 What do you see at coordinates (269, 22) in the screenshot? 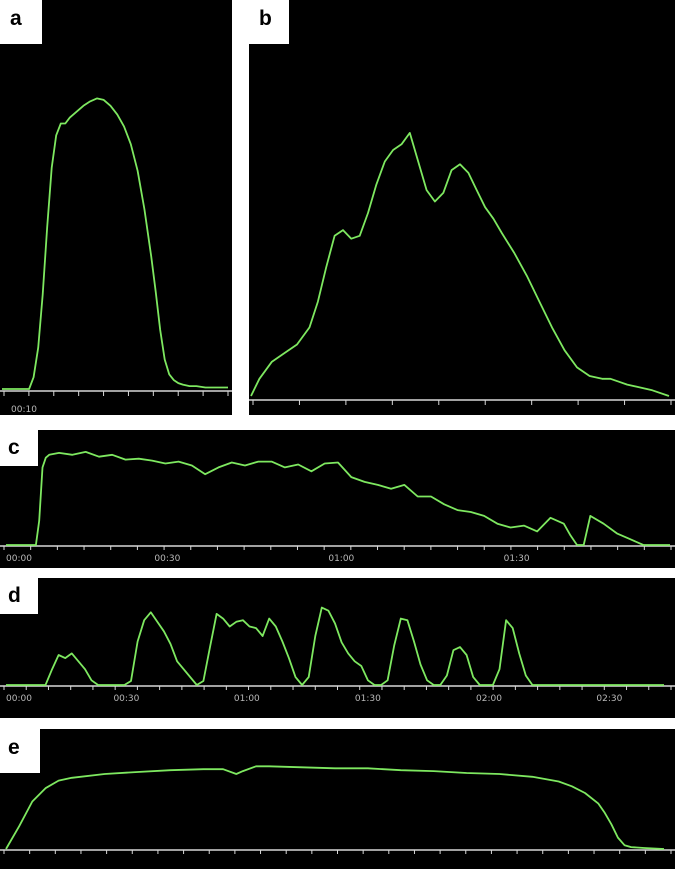
I see `panel-label-b: b` at bounding box center [269, 22].